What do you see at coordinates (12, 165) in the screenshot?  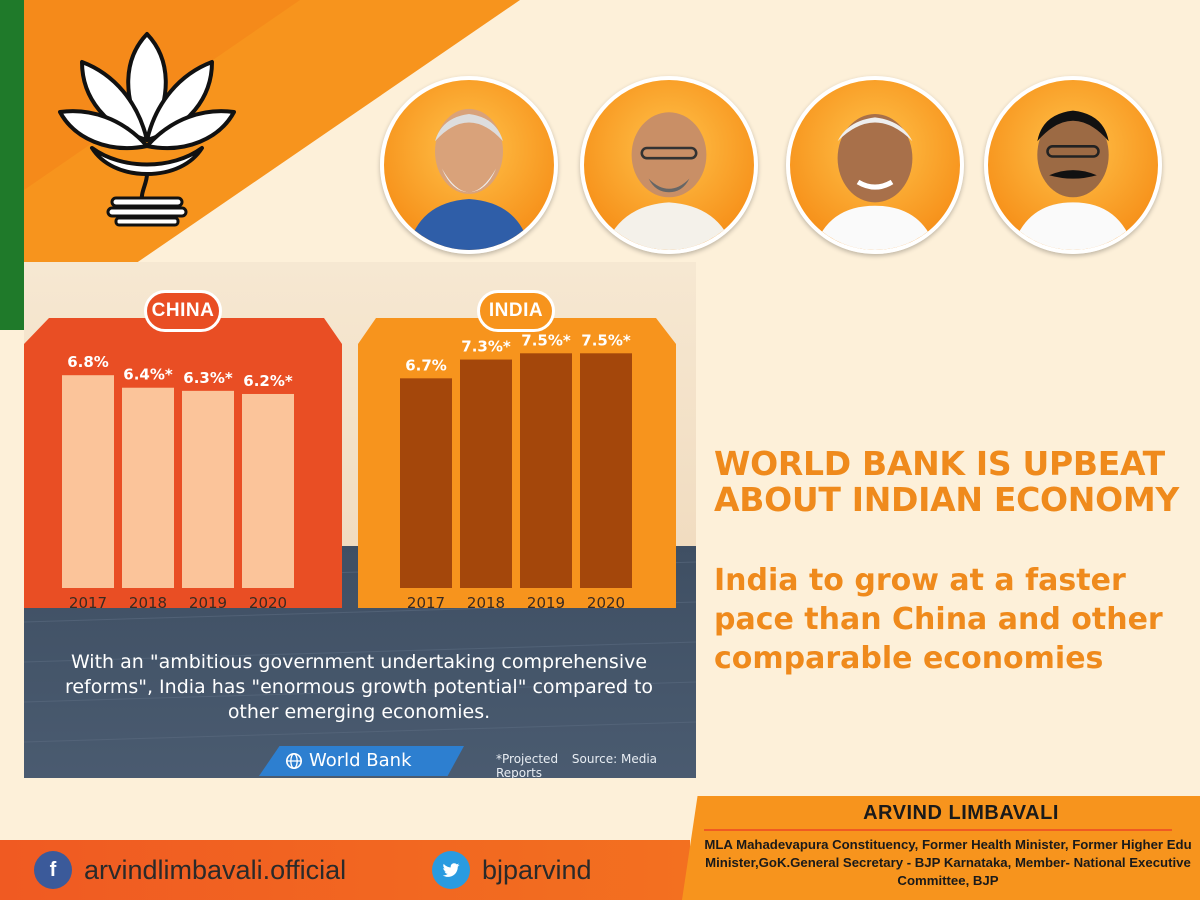 I see `green-stripe` at bounding box center [12, 165].